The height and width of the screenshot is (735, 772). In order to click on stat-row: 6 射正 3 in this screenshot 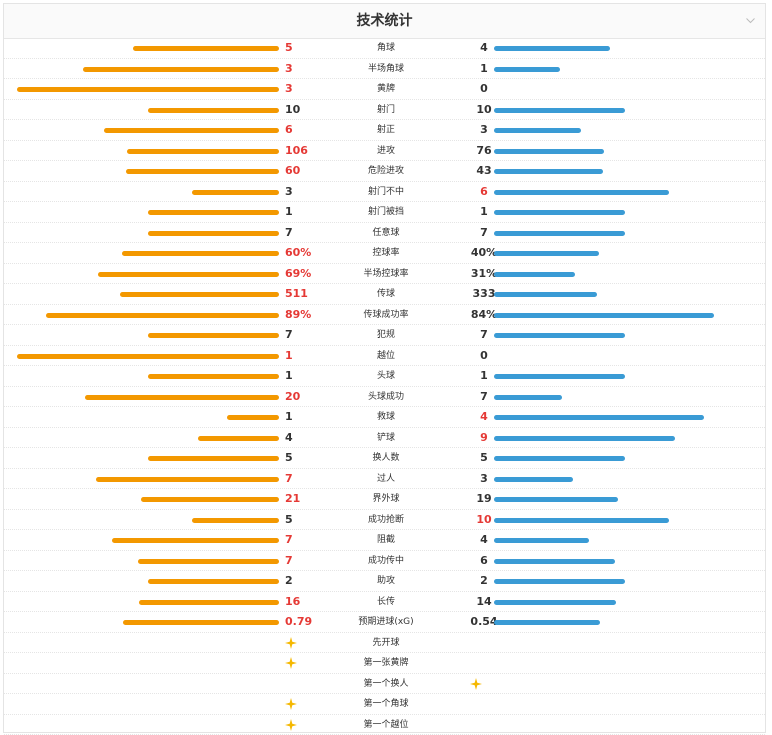, I will do `click(384, 130)`.